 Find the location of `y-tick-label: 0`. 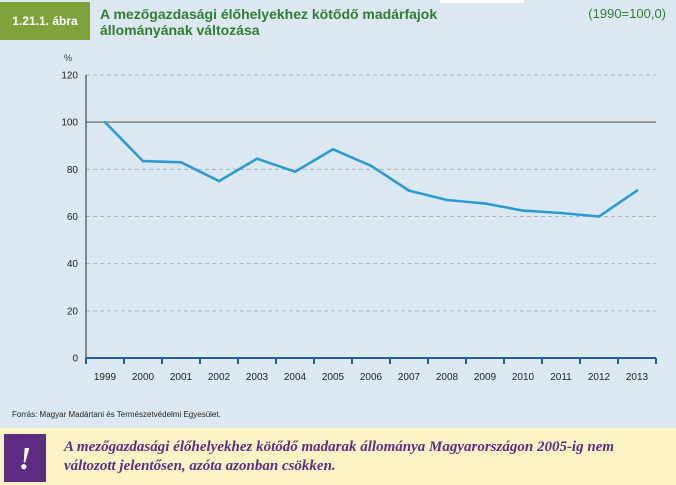

y-tick-label: 0 is located at coordinates (75, 359).